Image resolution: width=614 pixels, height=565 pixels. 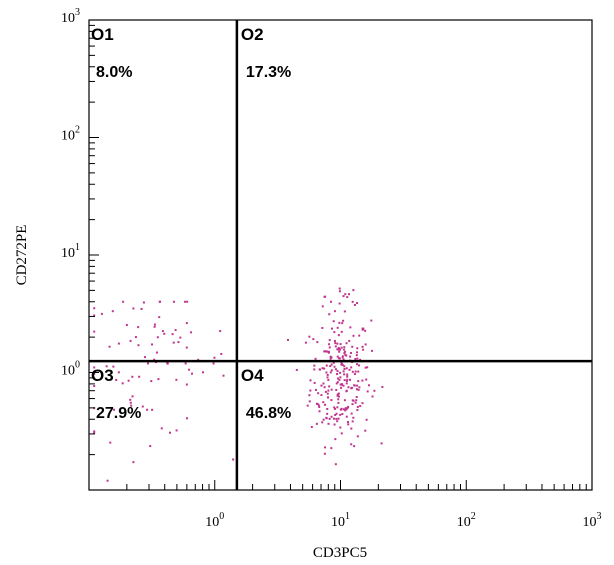 What do you see at coordinates (268, 72) in the screenshot?
I see `quadrant-percent: 17.3%` at bounding box center [268, 72].